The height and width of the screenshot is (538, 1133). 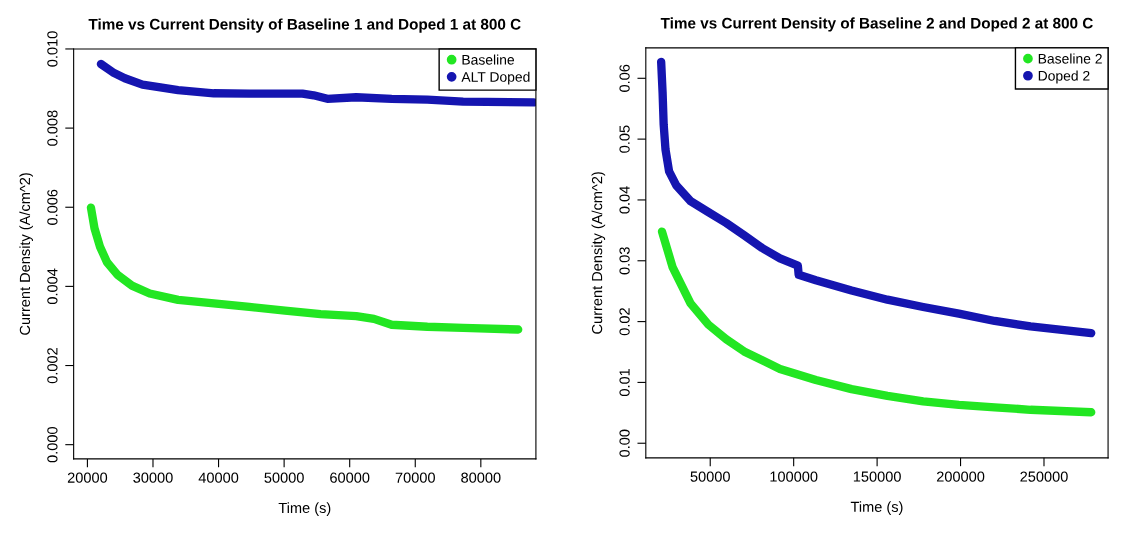 What do you see at coordinates (218, 477) in the screenshot?
I see `x-tick-label: 40000` at bounding box center [218, 477].